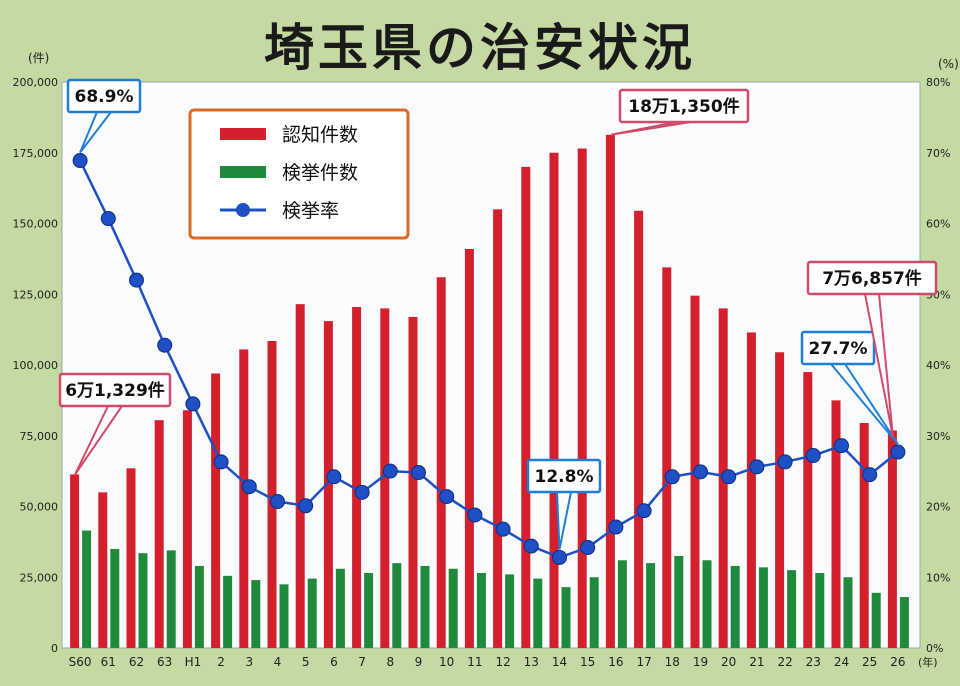  I want to click on x-unit: (年), so click(928, 662).